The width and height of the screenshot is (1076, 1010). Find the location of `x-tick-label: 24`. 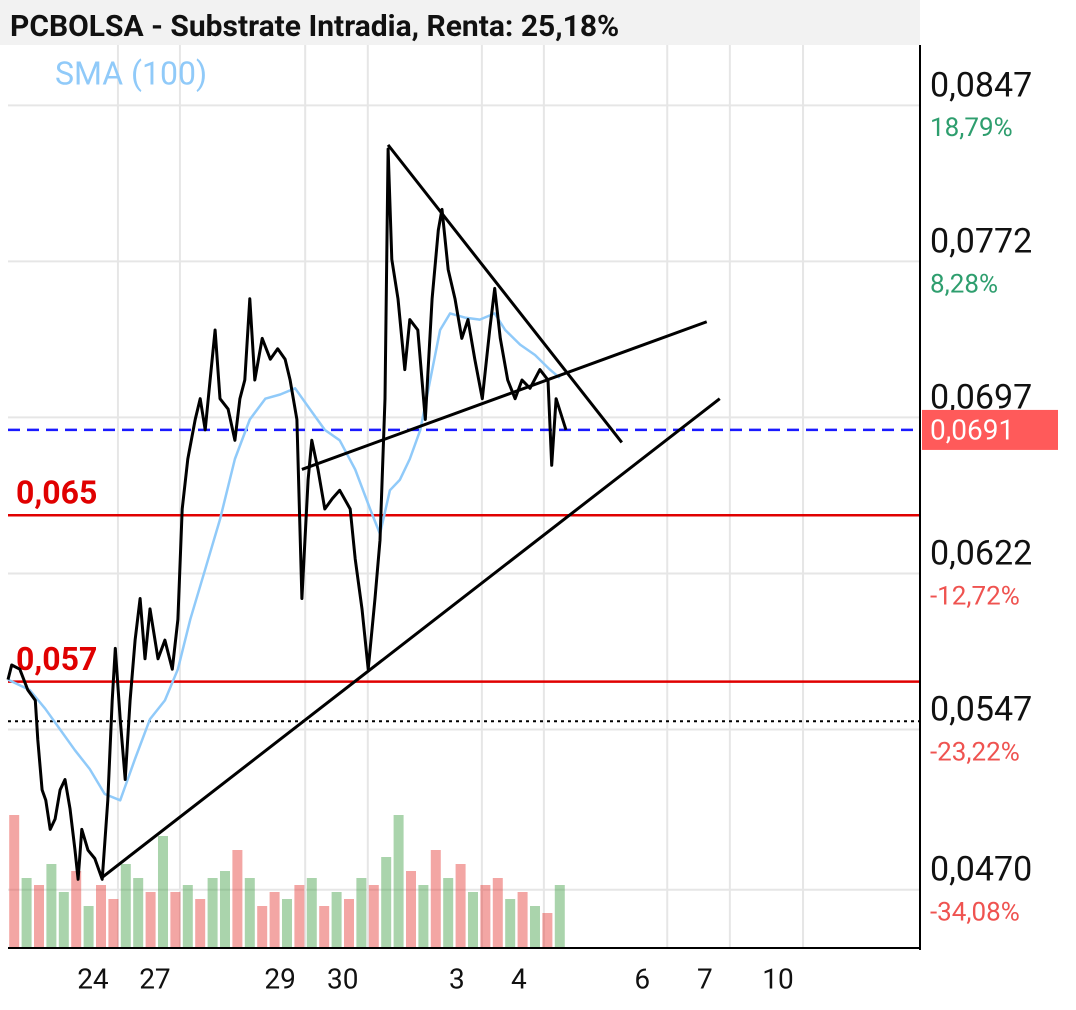

x-tick-label: 24 is located at coordinates (93, 978).